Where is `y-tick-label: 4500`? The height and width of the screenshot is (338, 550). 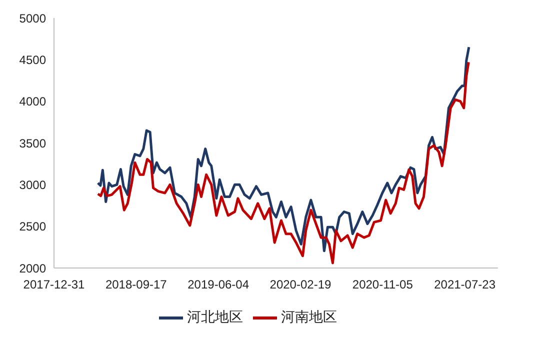 y-tick-label: 4500 is located at coordinates (32, 59).